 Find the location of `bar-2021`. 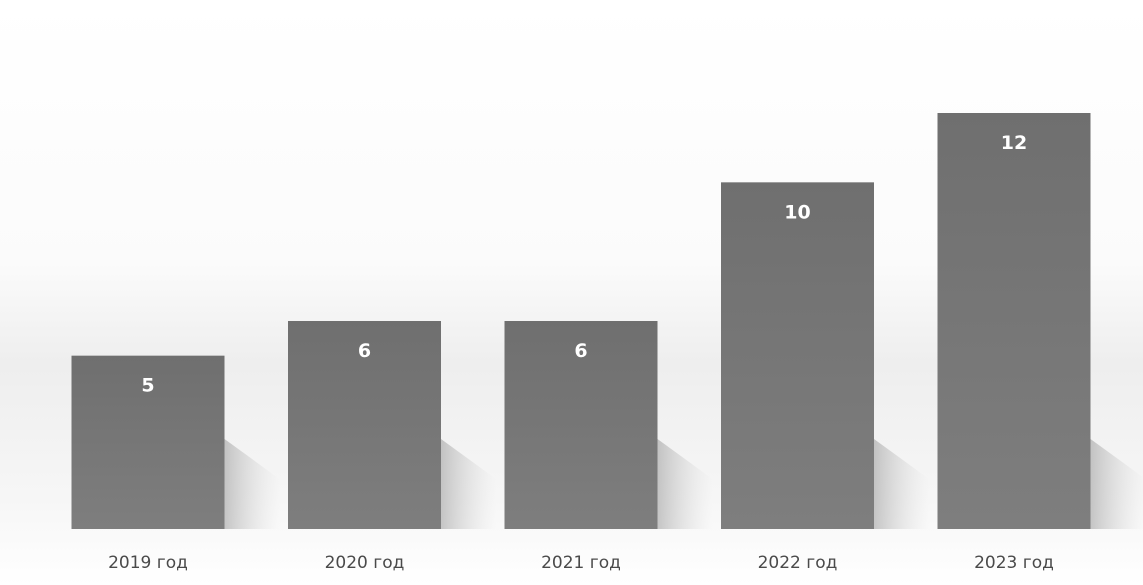

bar-2021 is located at coordinates (581, 425).